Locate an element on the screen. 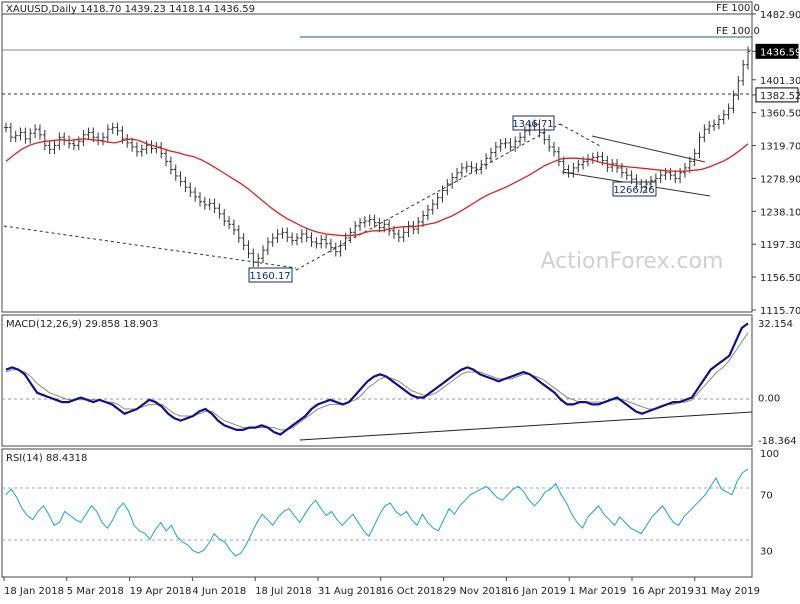 The width and height of the screenshot is (800, 604). support-trendline-dashed is located at coordinates (150, 247).